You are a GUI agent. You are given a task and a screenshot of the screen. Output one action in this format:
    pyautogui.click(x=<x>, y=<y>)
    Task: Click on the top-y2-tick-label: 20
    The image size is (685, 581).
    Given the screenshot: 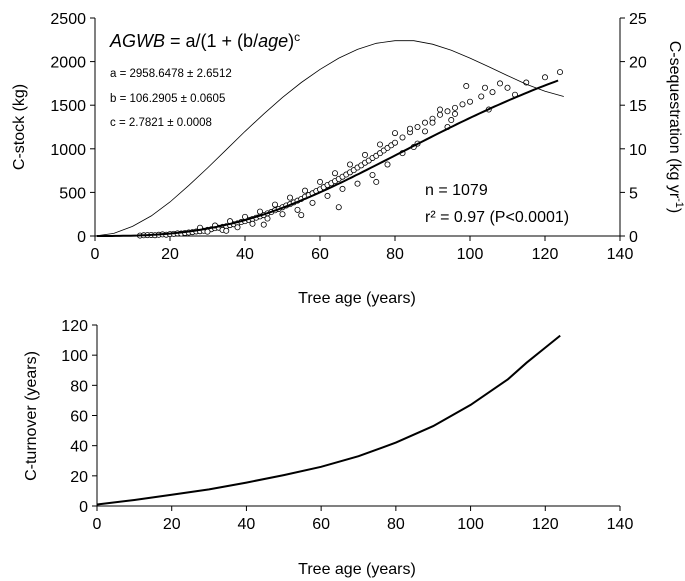 What is the action you would take?
    pyautogui.click(x=638, y=63)
    